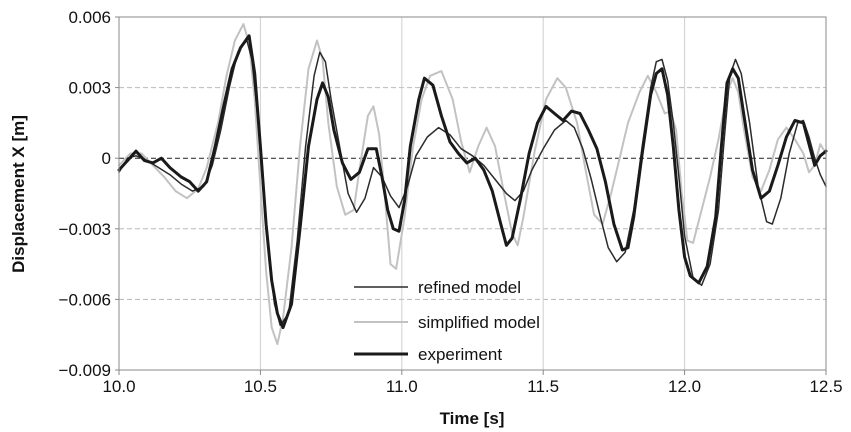 Image resolution: width=851 pixels, height=432 pixels. What do you see at coordinates (106, 158) in the screenshot?
I see `y-tick-label: 0` at bounding box center [106, 158].